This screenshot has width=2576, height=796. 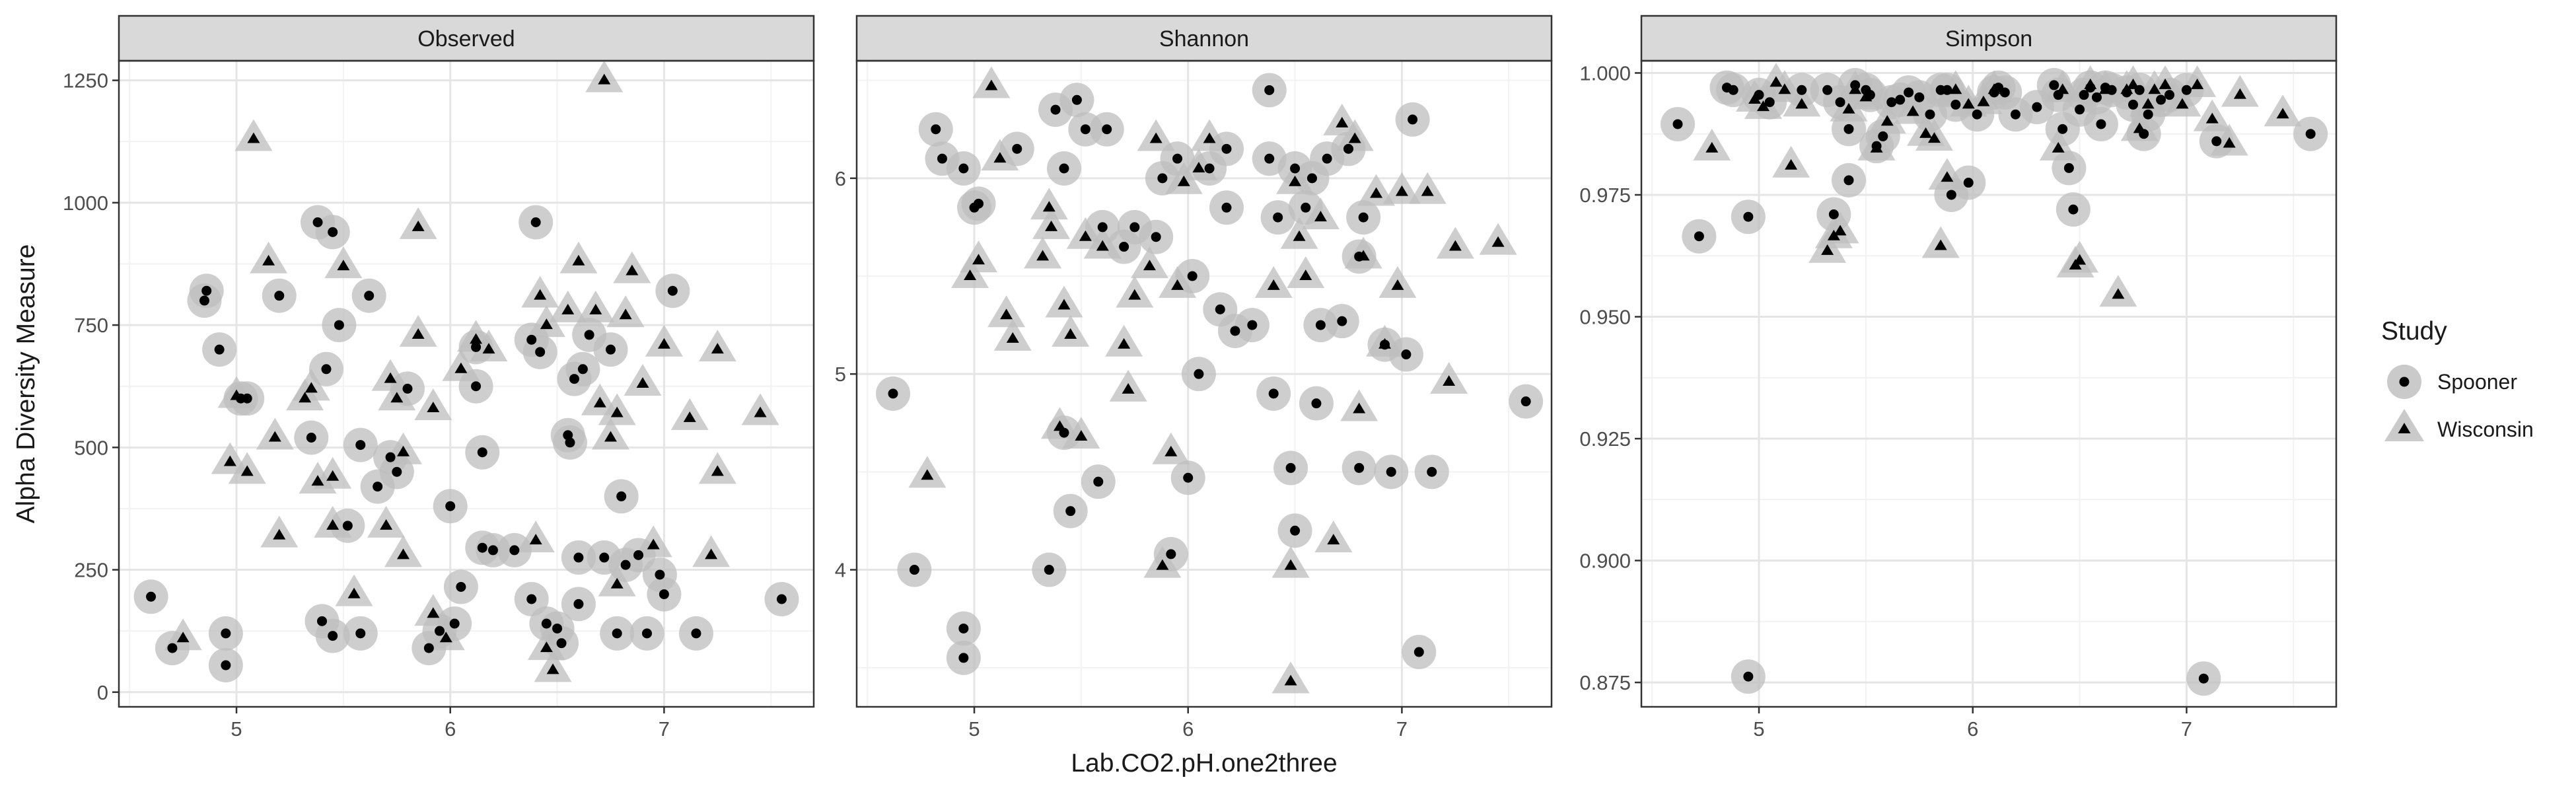 I want to click on facet-strip, so click(x=467, y=38).